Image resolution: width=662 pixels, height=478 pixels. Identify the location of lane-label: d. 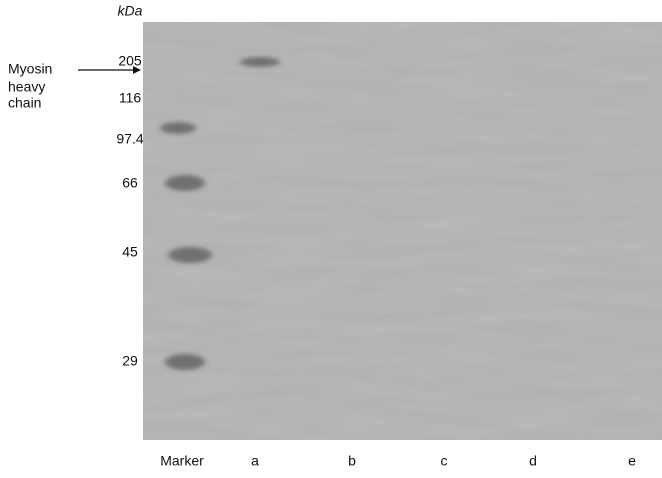
(533, 461).